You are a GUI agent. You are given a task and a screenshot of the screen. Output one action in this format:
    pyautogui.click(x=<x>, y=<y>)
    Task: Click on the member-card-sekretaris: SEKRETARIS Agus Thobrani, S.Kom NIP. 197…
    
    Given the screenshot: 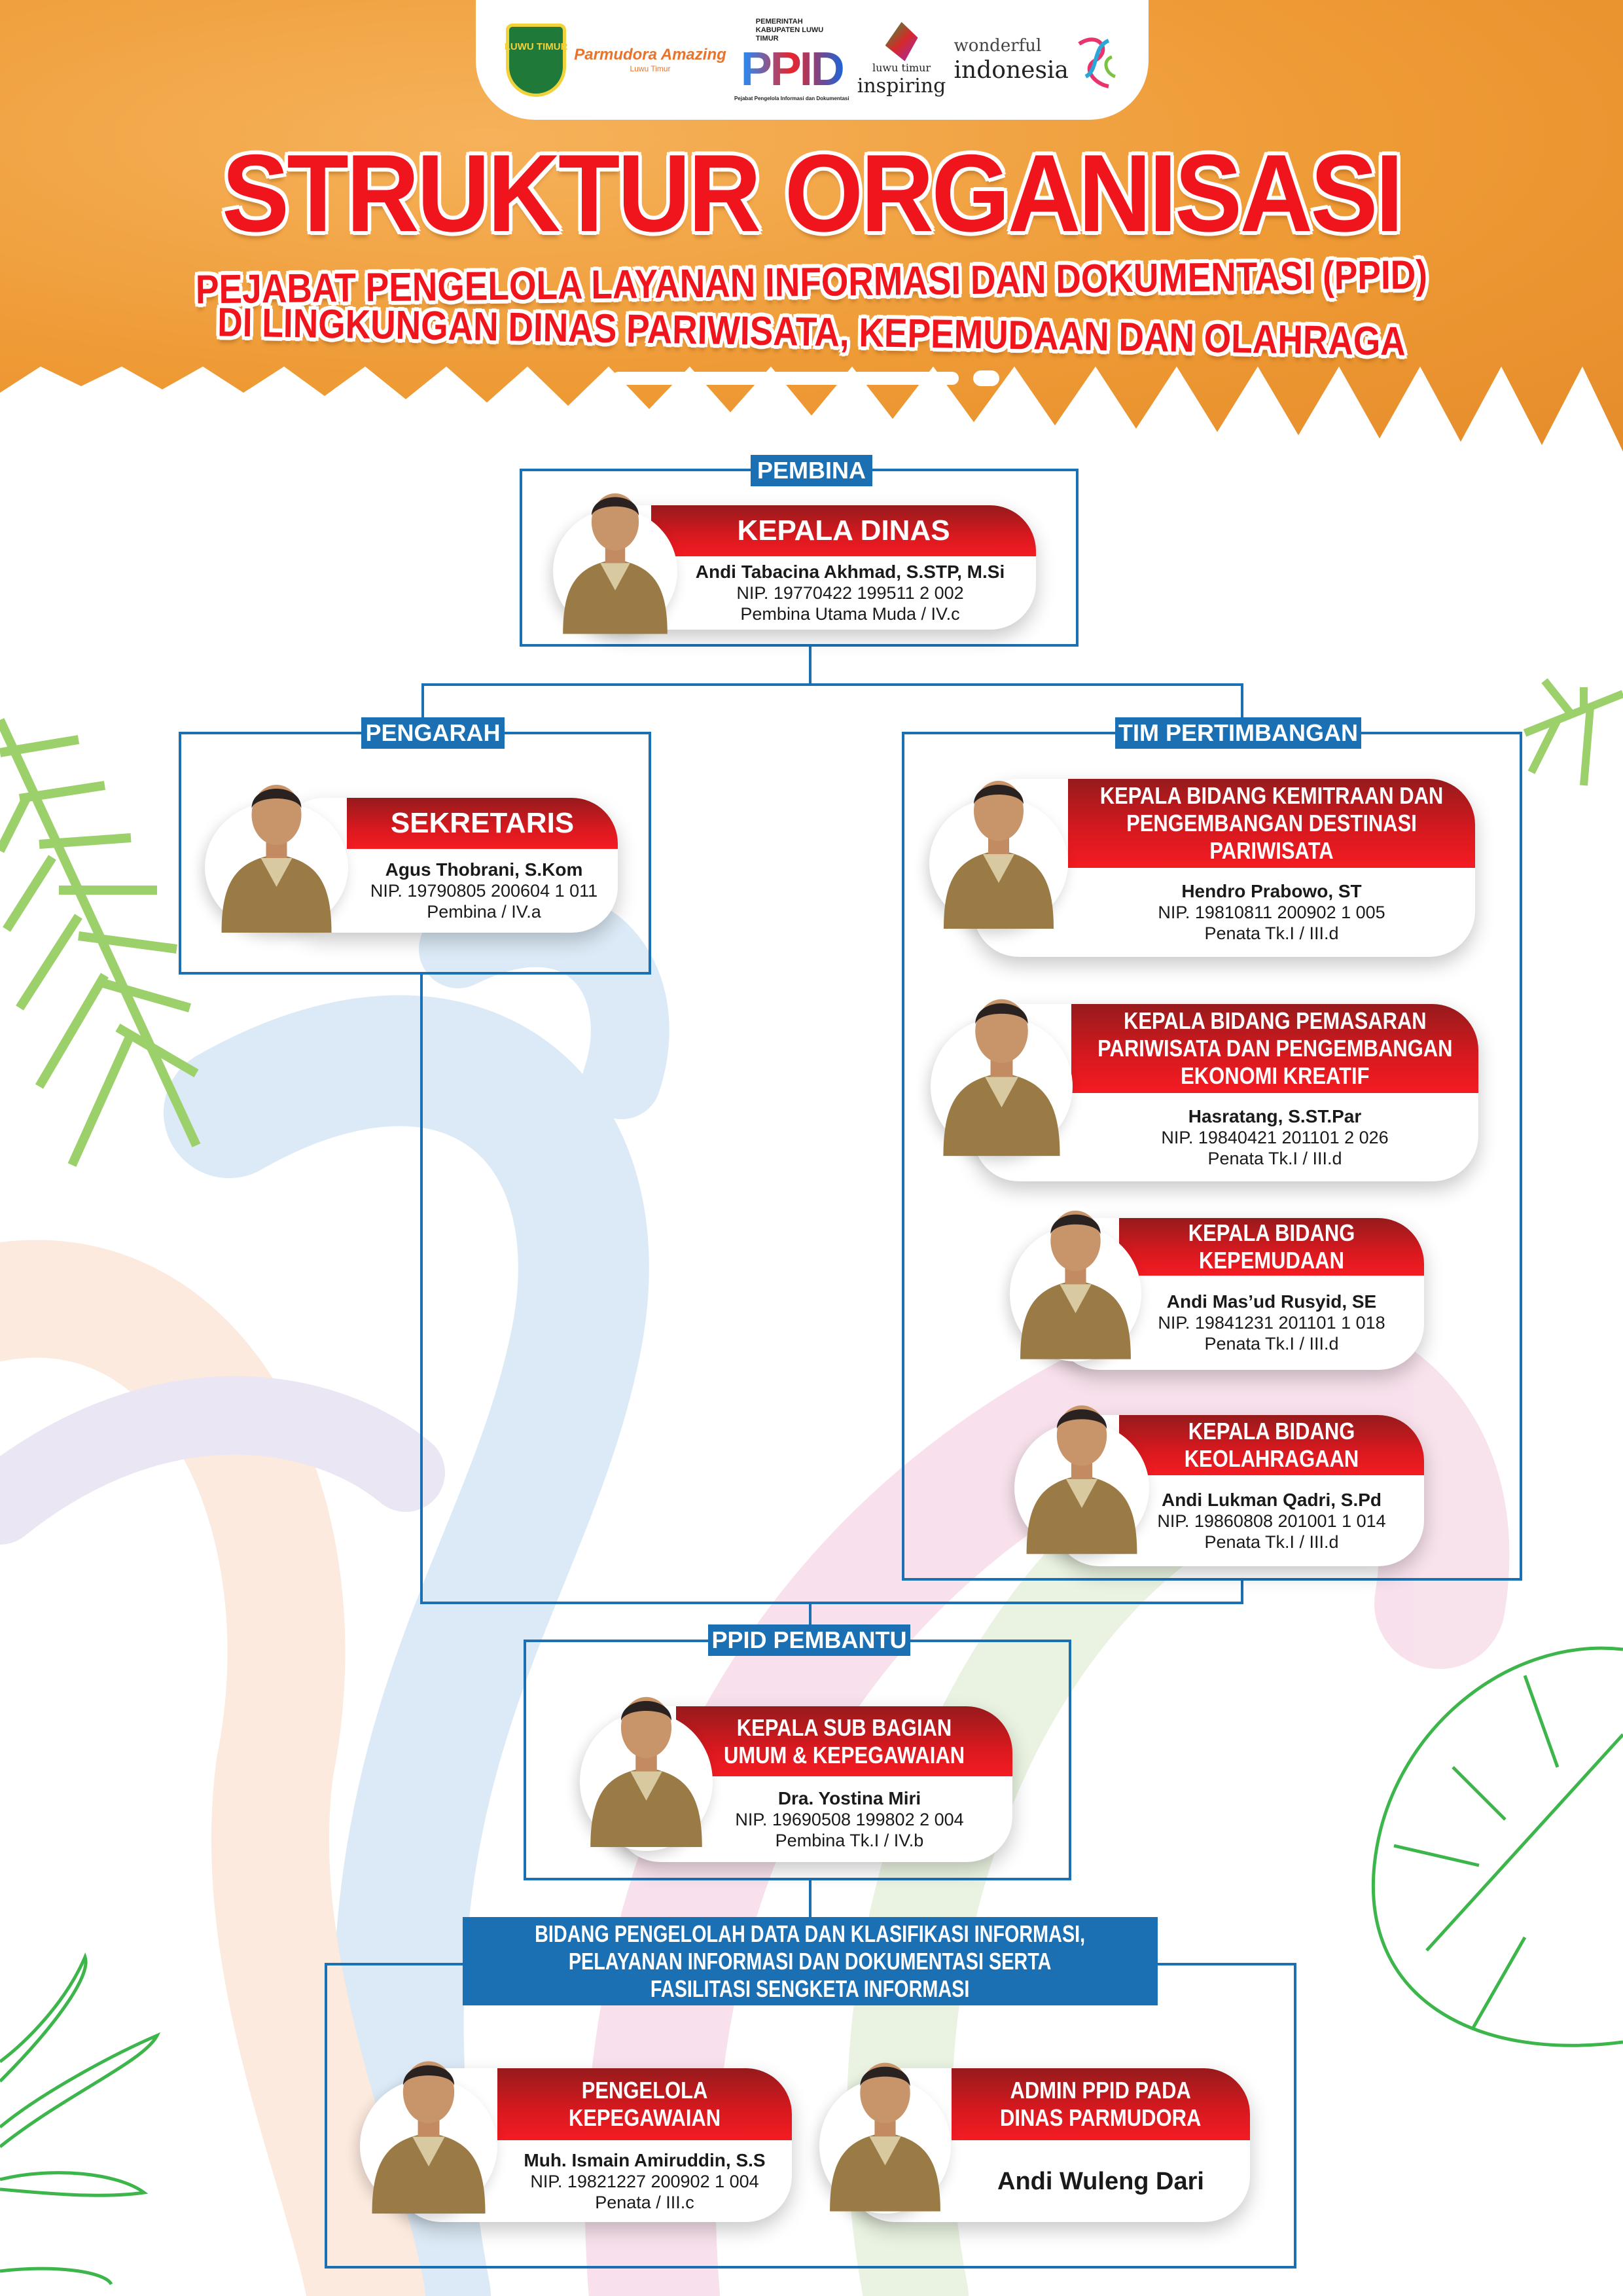 What is the action you would take?
    pyautogui.click(x=412, y=865)
    